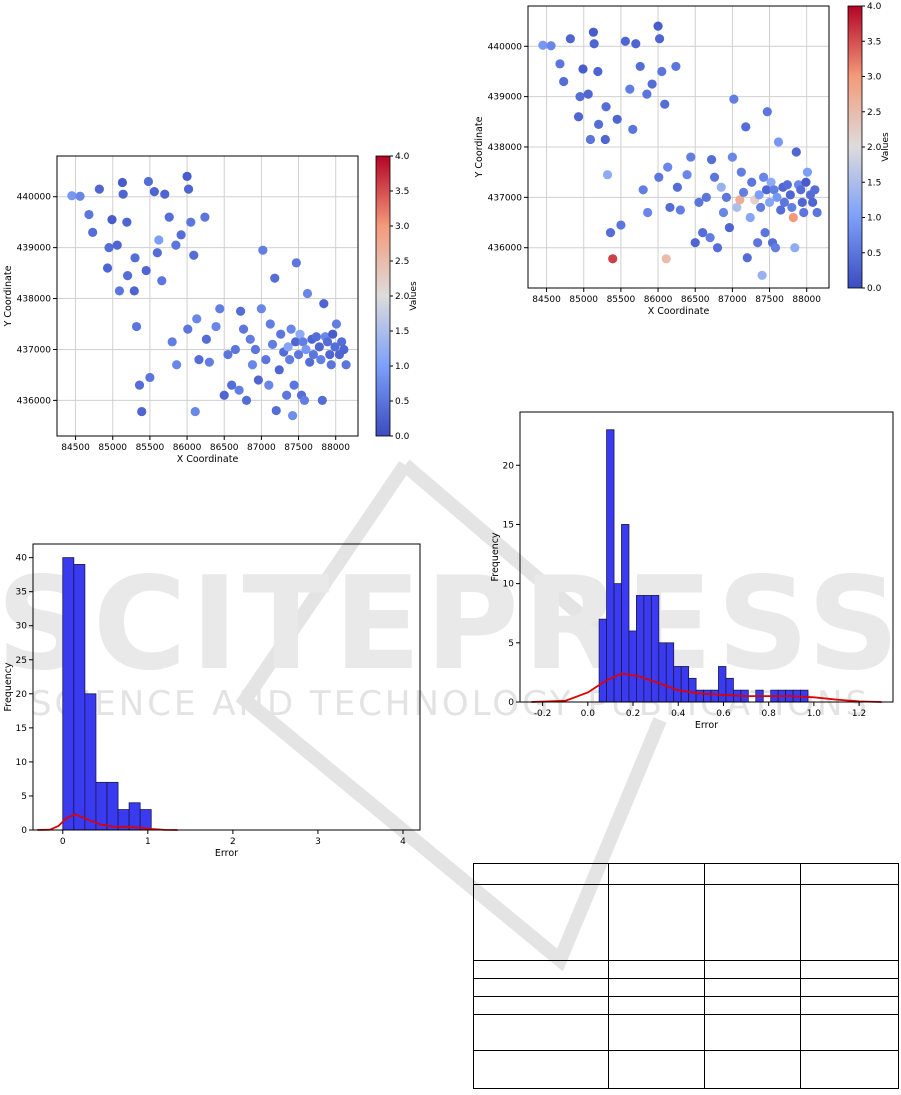 The image size is (901, 1095). Describe the element at coordinates (402, 402) in the screenshot. I see `colorbar-tick-label: 0.5` at that location.